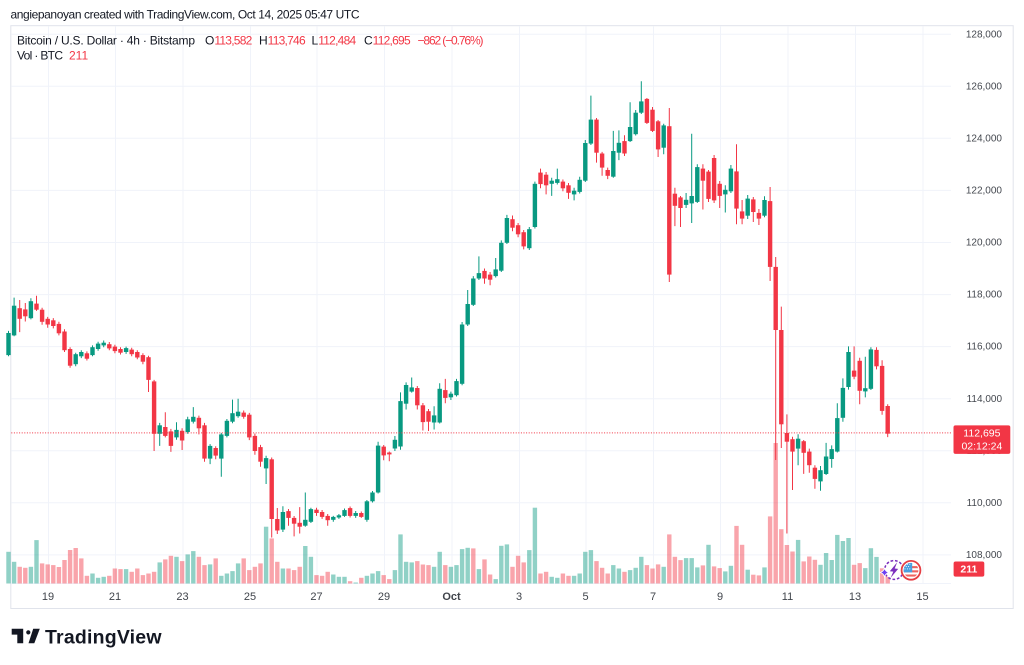 Image resolution: width=1024 pixels, height=665 pixels. Describe the element at coordinates (48, 597) in the screenshot. I see `svg-text: 19` at that location.